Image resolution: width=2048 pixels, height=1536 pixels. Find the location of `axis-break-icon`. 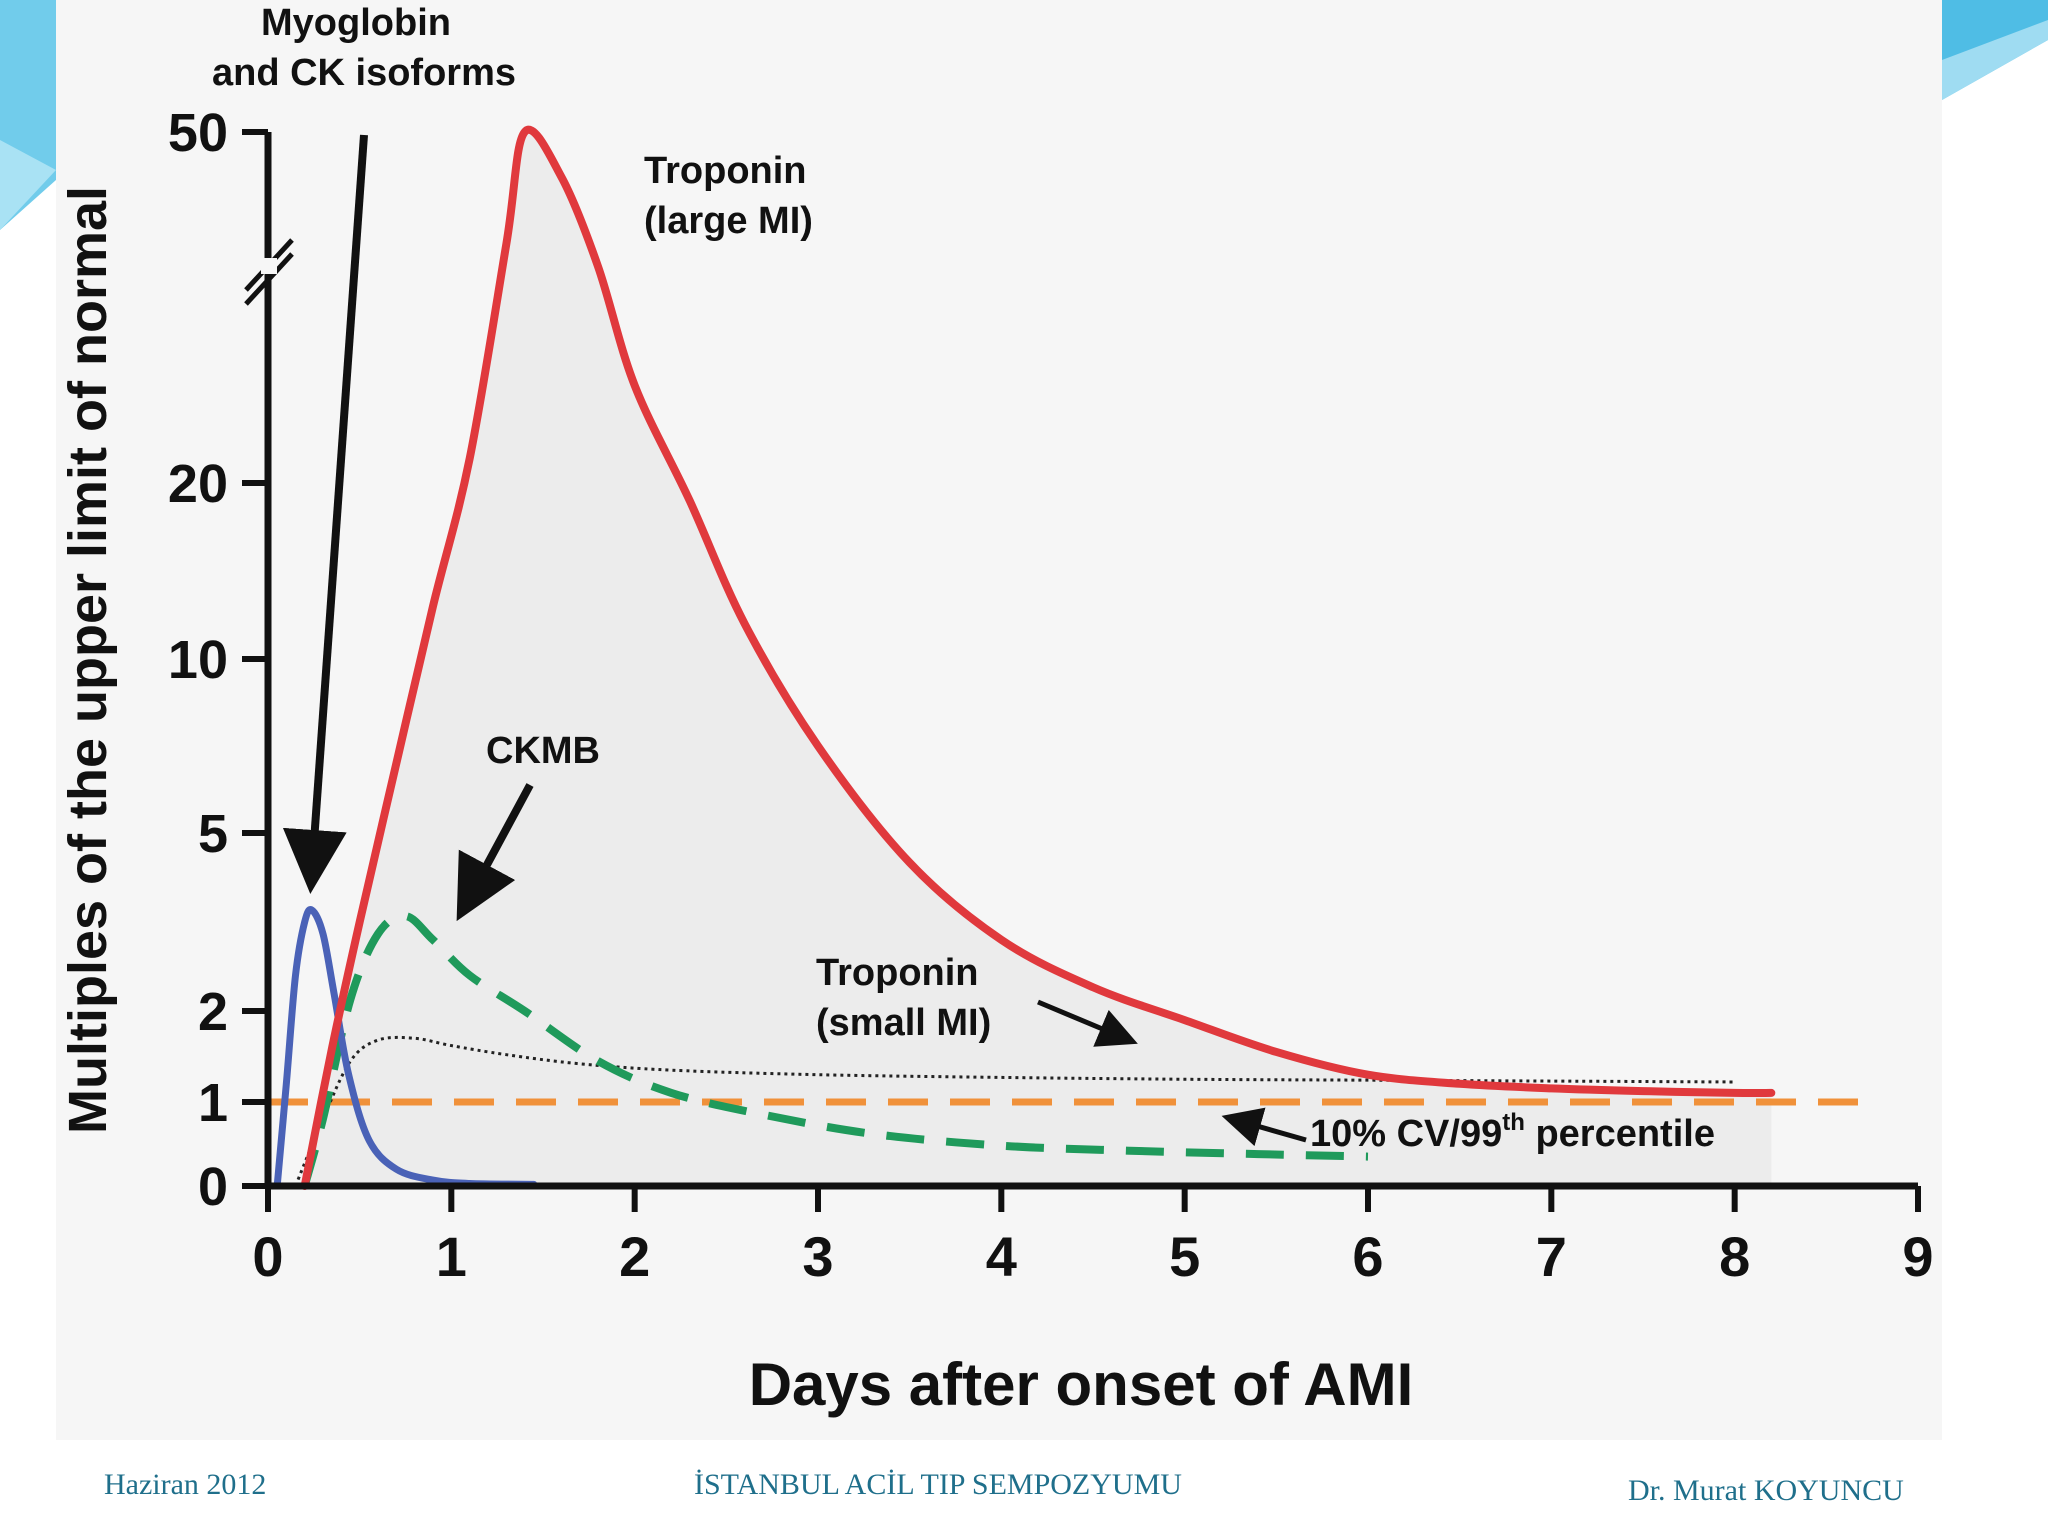

axis-break-icon is located at coordinates (269, 272).